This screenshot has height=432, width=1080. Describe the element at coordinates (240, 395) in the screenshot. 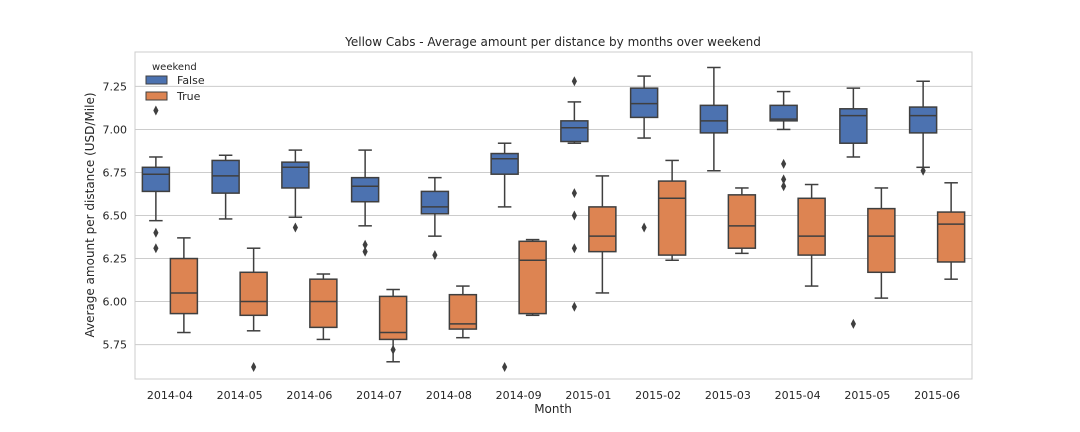

I see `x-tick-label: 2014-05` at that location.